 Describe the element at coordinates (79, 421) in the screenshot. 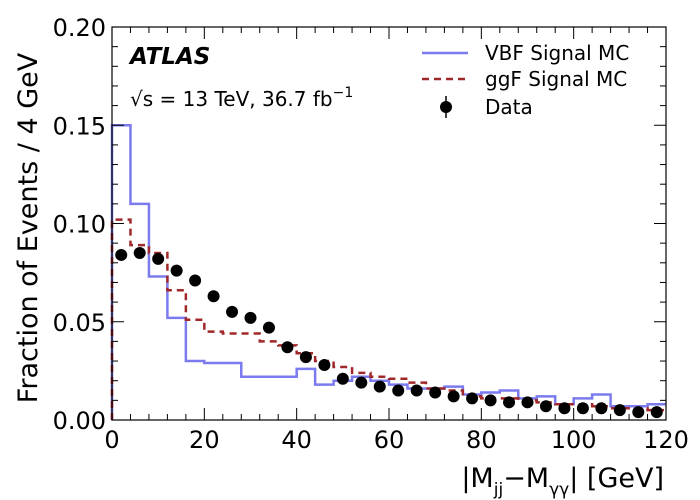

I see `y-tick-label: 0.00` at that location.